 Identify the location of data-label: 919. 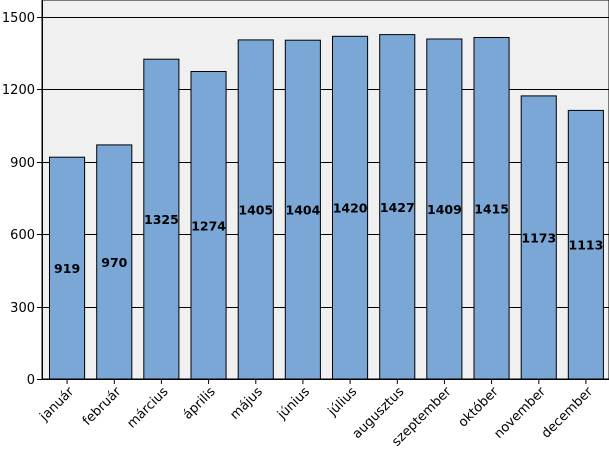
(67, 268).